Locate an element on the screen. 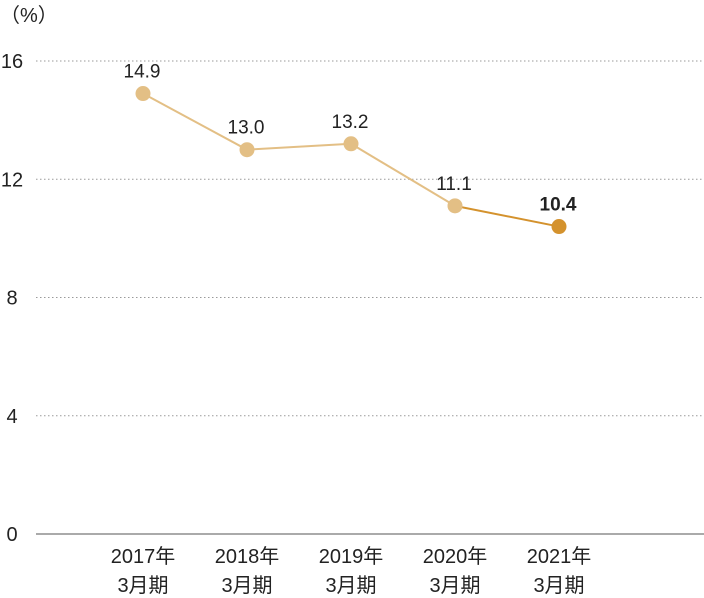  y-tick-label: 0 is located at coordinates (11, 535).